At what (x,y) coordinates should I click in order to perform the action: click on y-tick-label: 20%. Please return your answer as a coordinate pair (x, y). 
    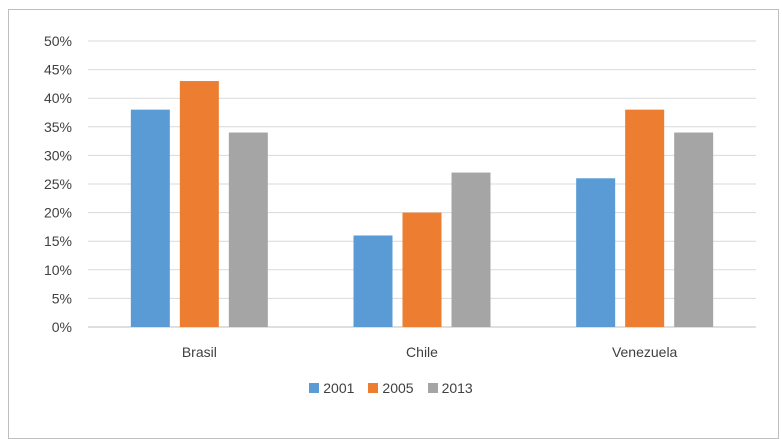
    Looking at the image, I should click on (58, 213).